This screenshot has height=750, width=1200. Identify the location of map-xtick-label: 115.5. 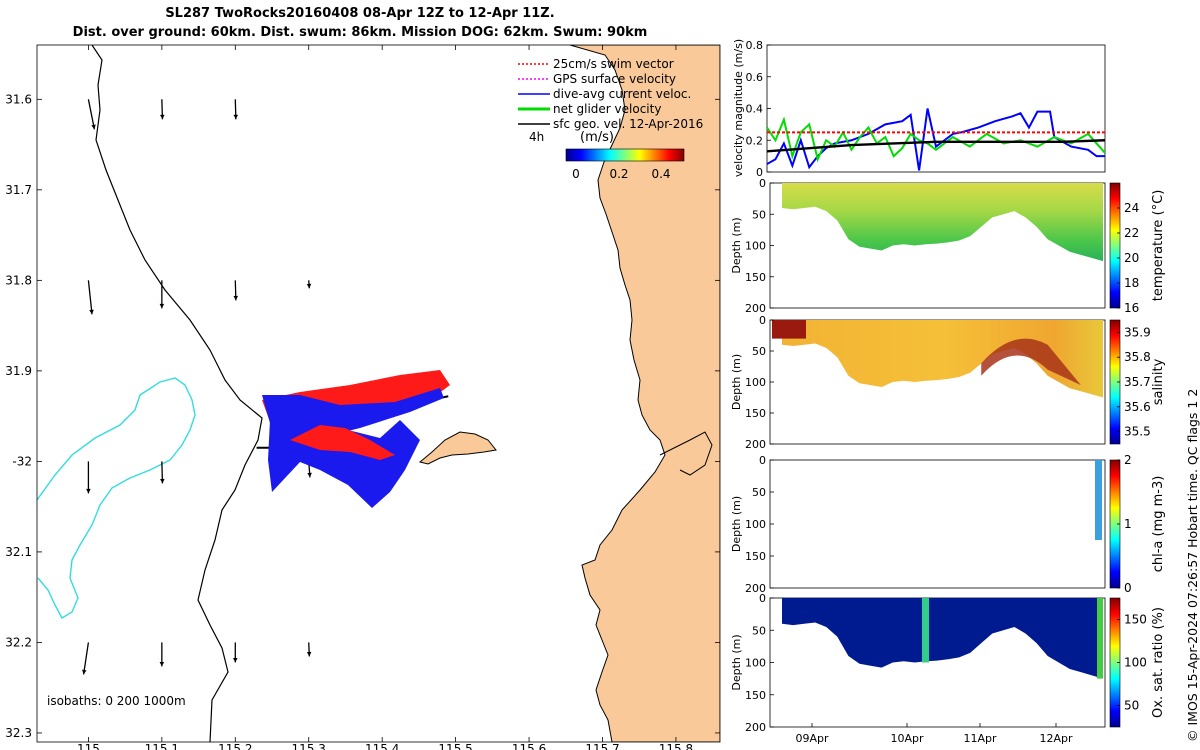
(455, 746).